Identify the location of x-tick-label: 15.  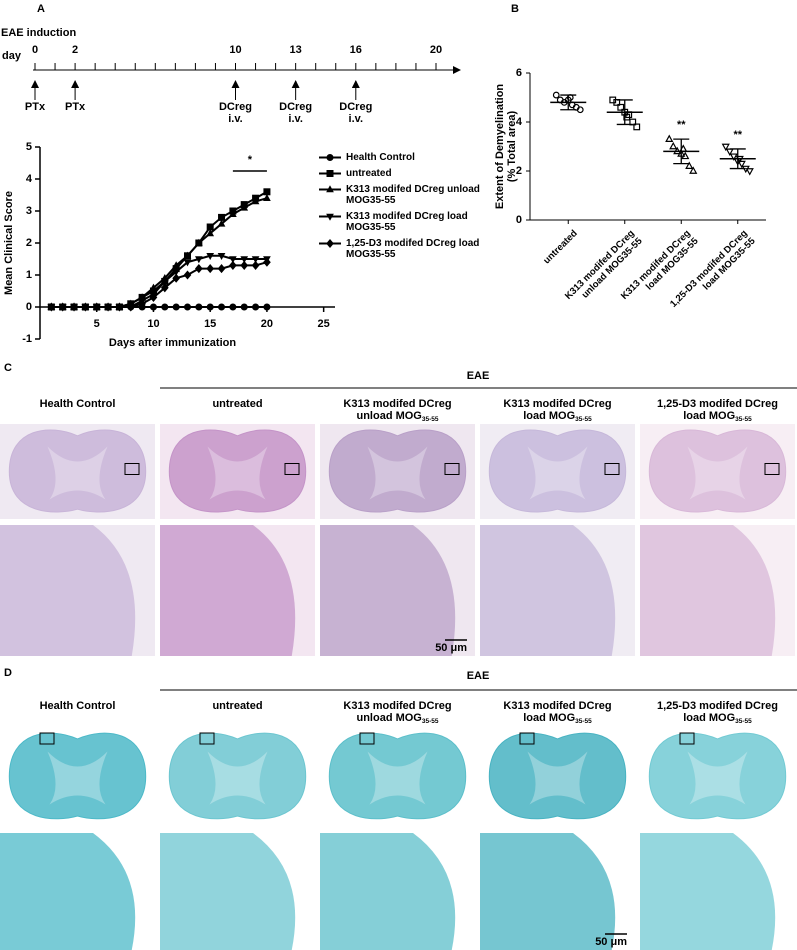
(210, 324).